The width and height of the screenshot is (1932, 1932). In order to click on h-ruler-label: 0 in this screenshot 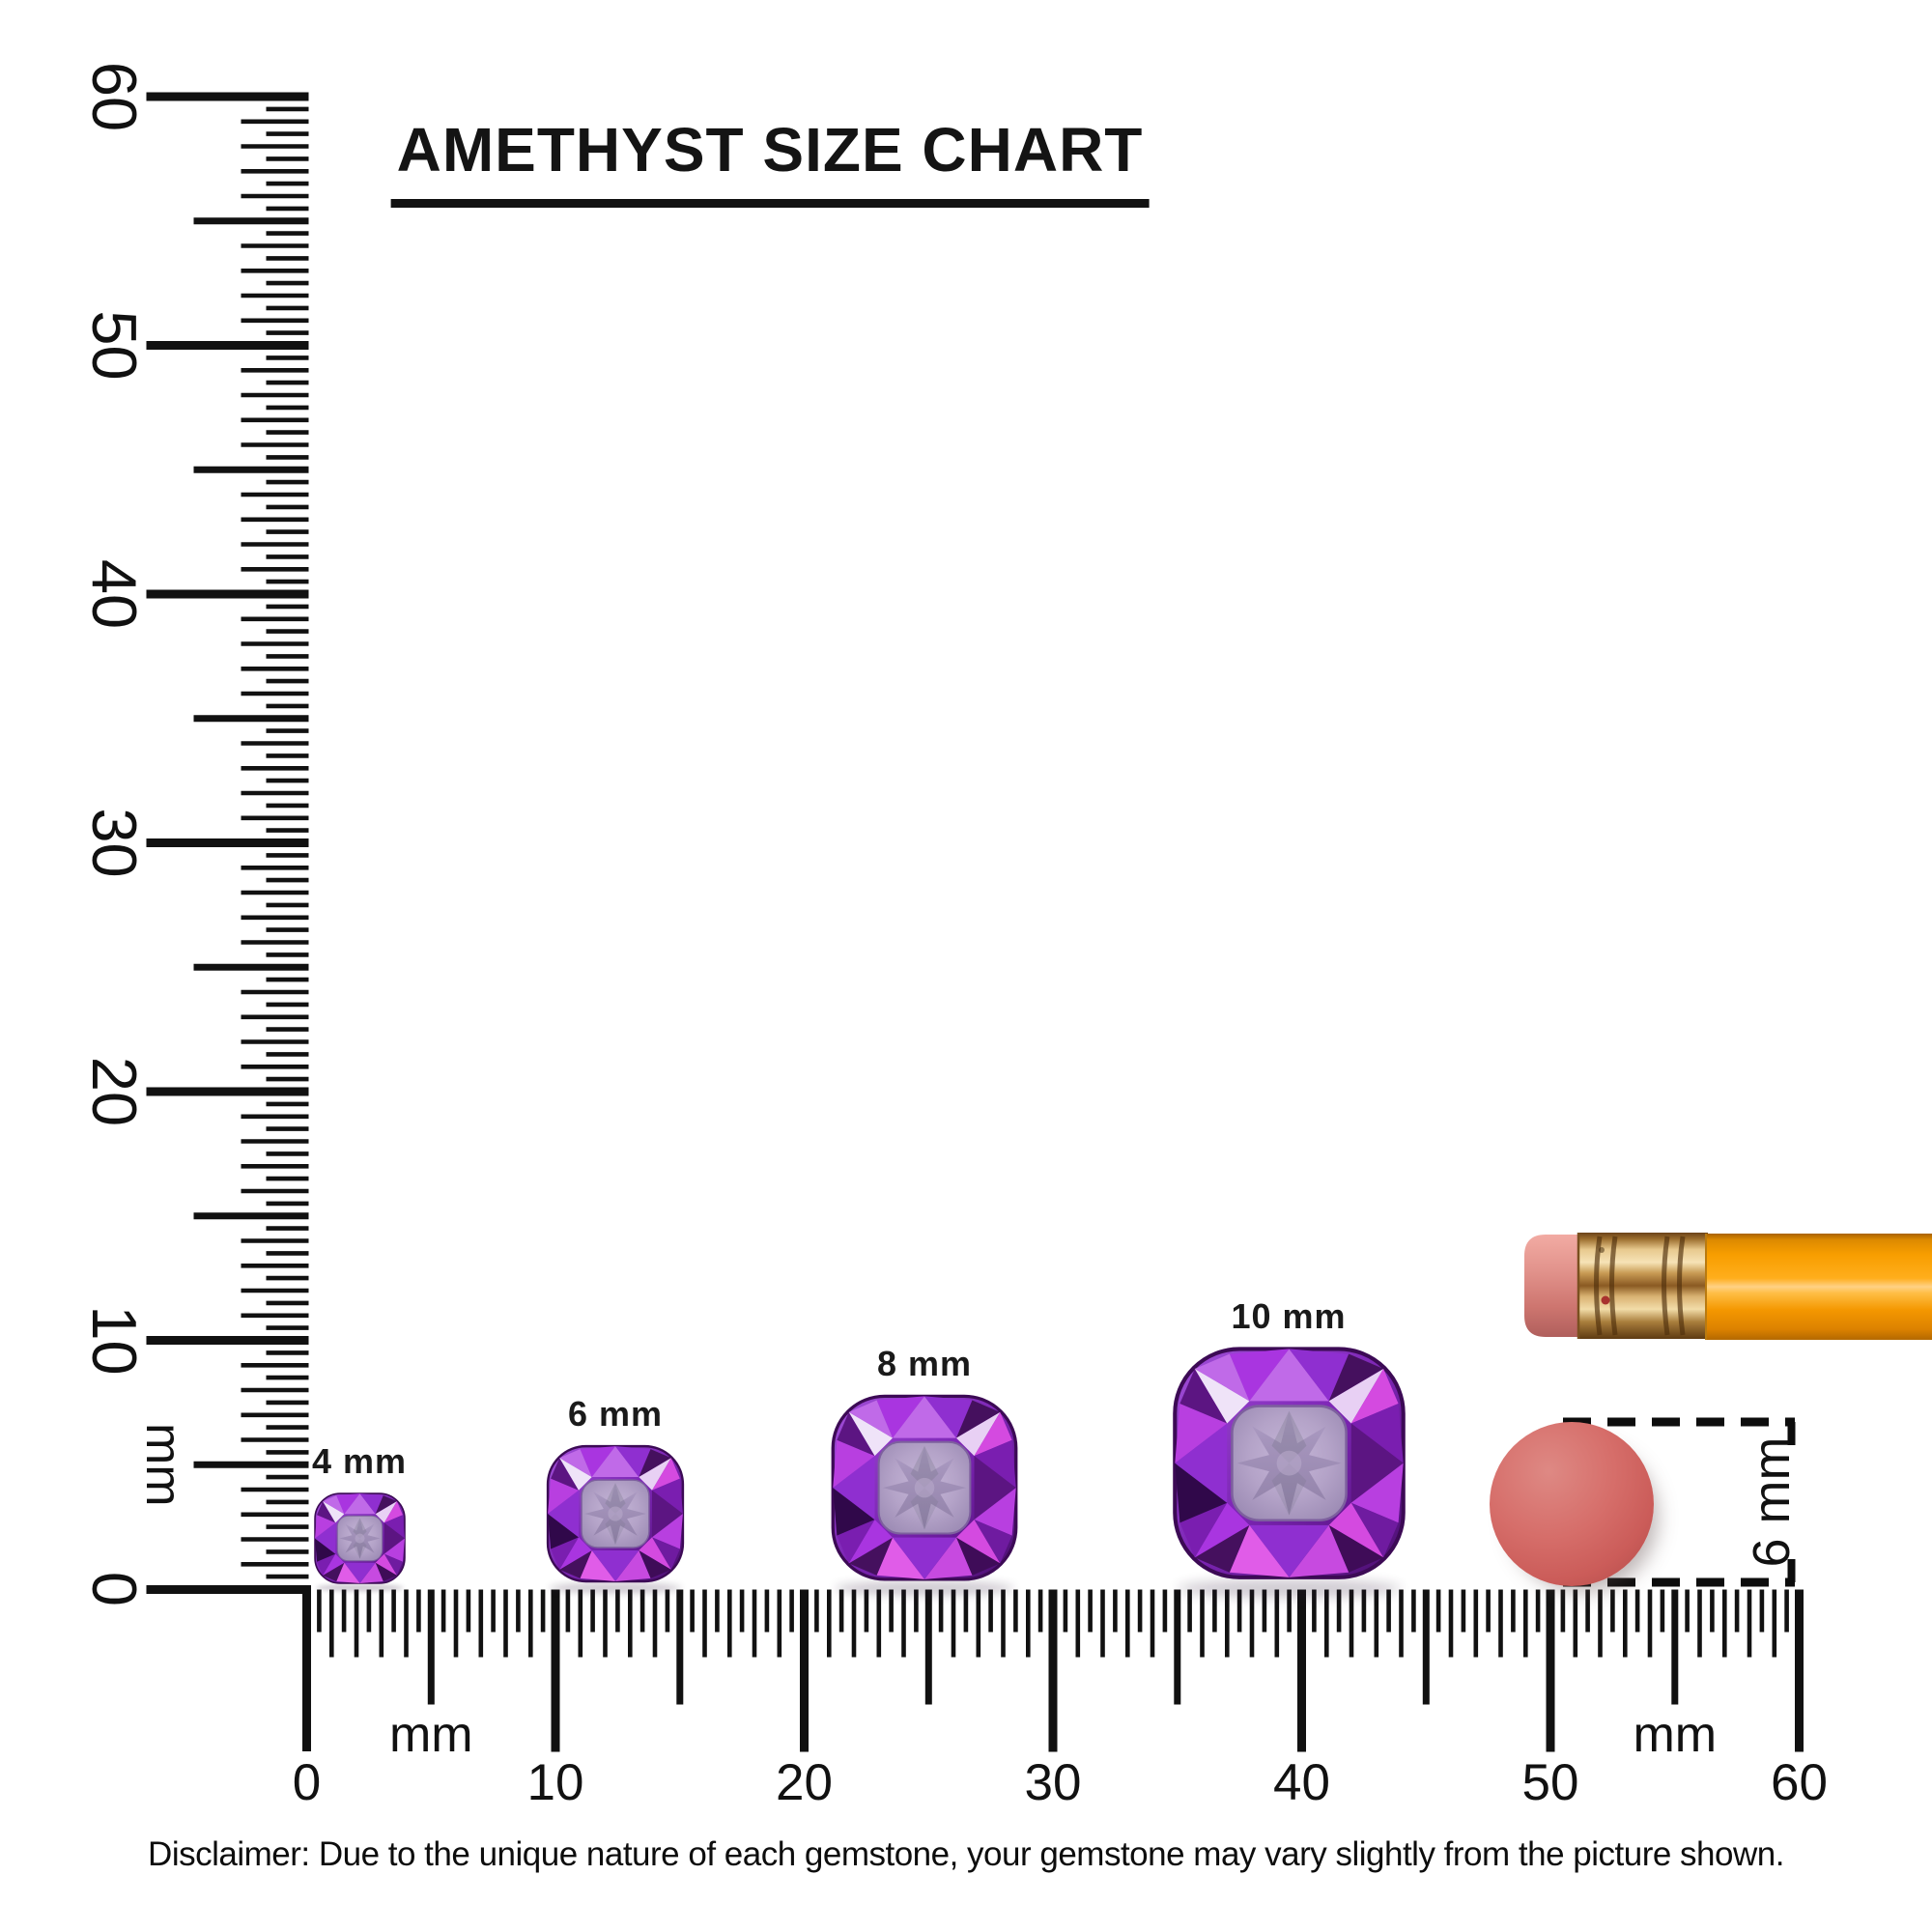, I will do `click(307, 1782)`.